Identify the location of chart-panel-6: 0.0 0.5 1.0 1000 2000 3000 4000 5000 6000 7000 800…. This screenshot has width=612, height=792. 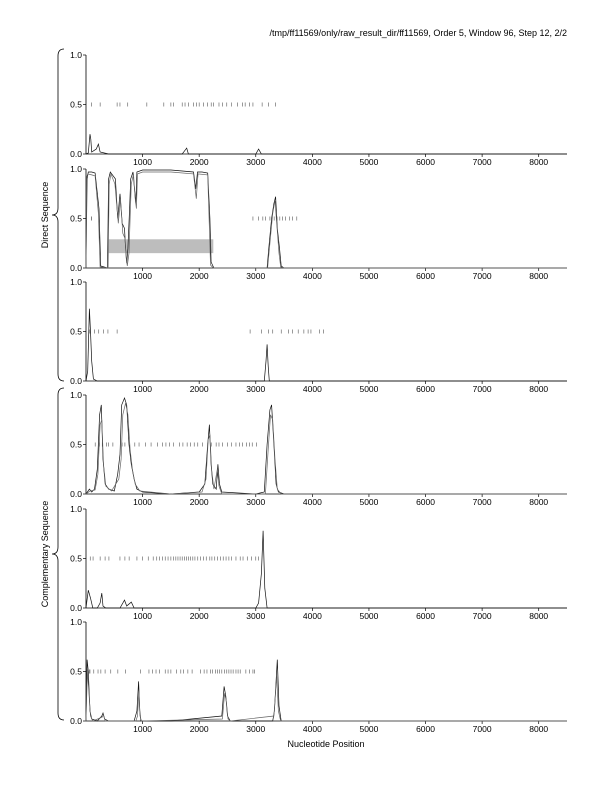
(318, 675).